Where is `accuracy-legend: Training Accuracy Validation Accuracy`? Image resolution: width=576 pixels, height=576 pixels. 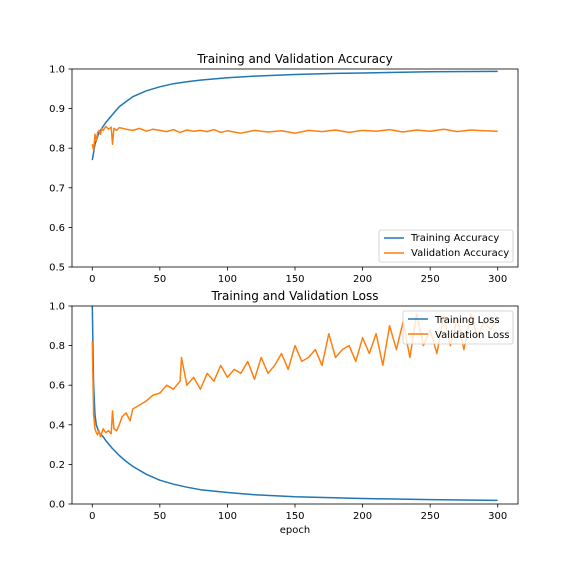 accuracy-legend: Training Accuracy Validation Accuracy is located at coordinates (446, 246).